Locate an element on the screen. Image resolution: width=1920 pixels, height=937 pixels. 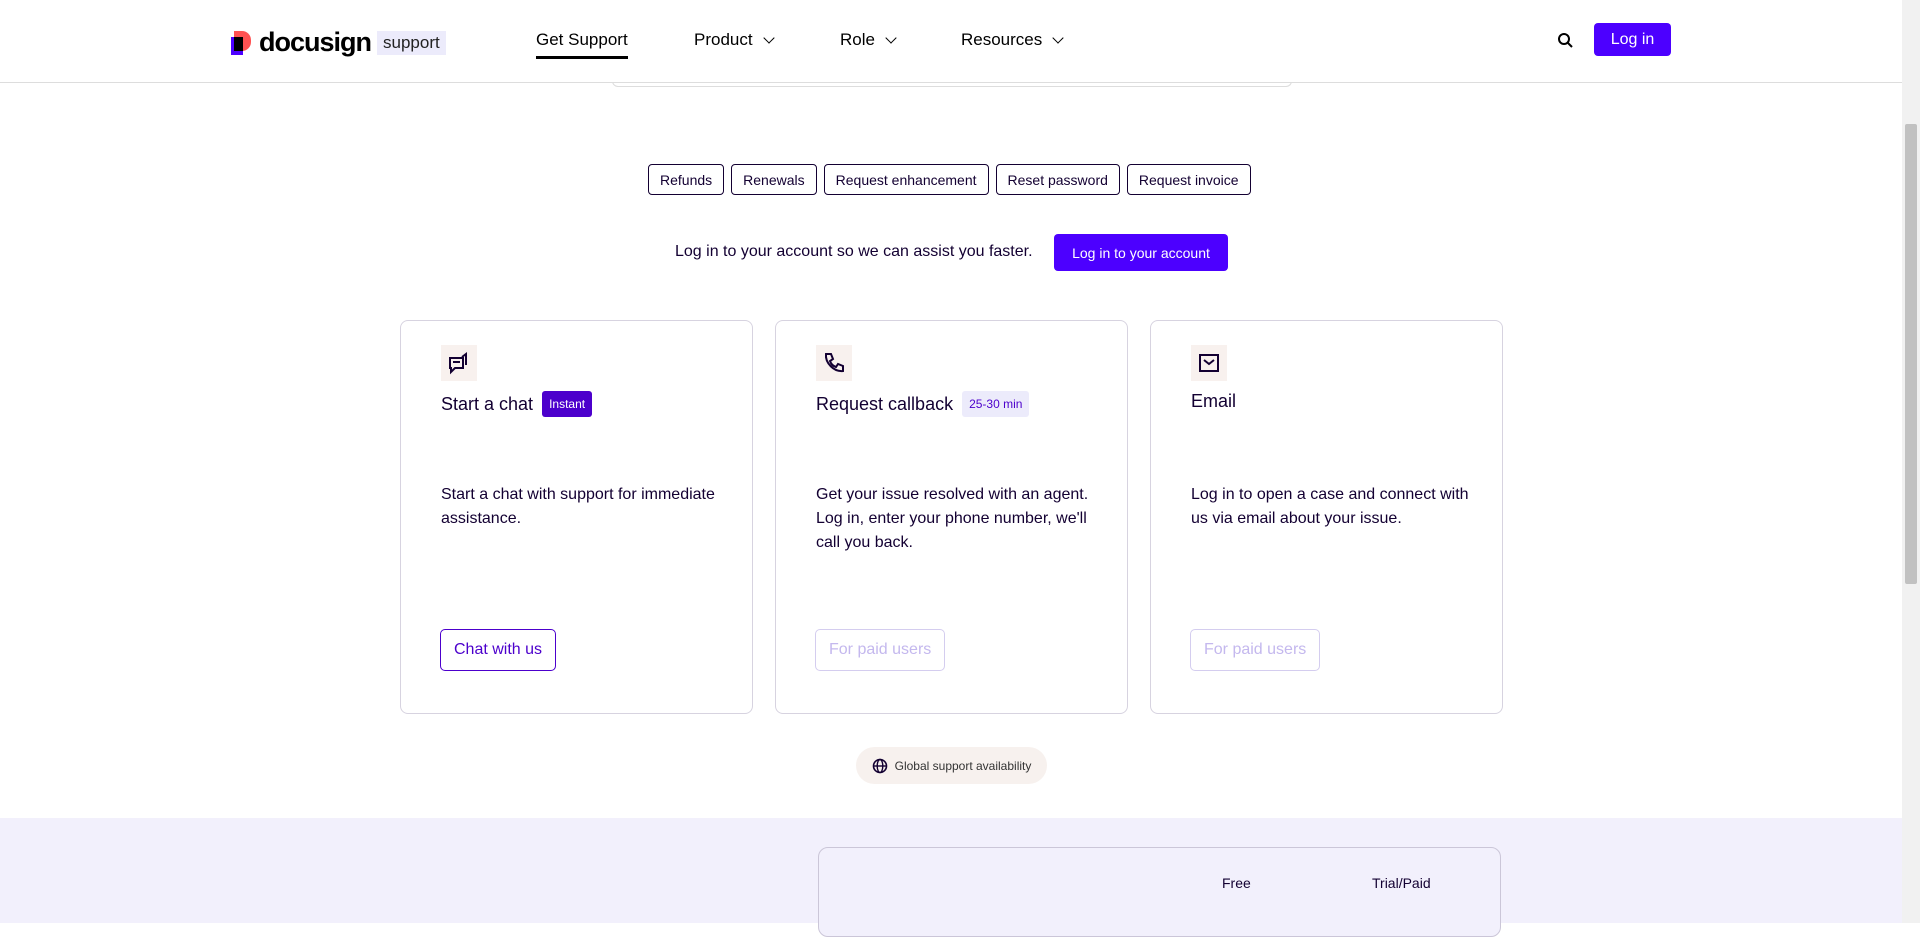
nav-label: Role is located at coordinates (857, 39).